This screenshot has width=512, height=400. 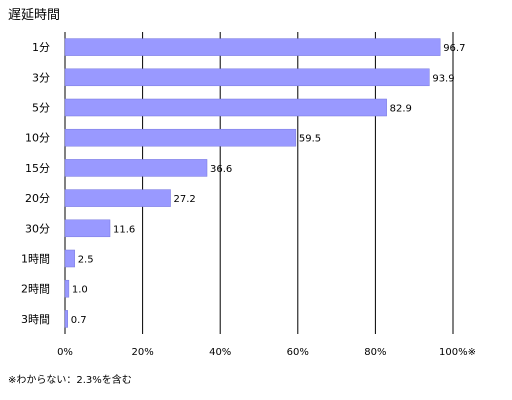 What do you see at coordinates (401, 109) in the screenshot?
I see `value-label: 82.9` at bounding box center [401, 109].